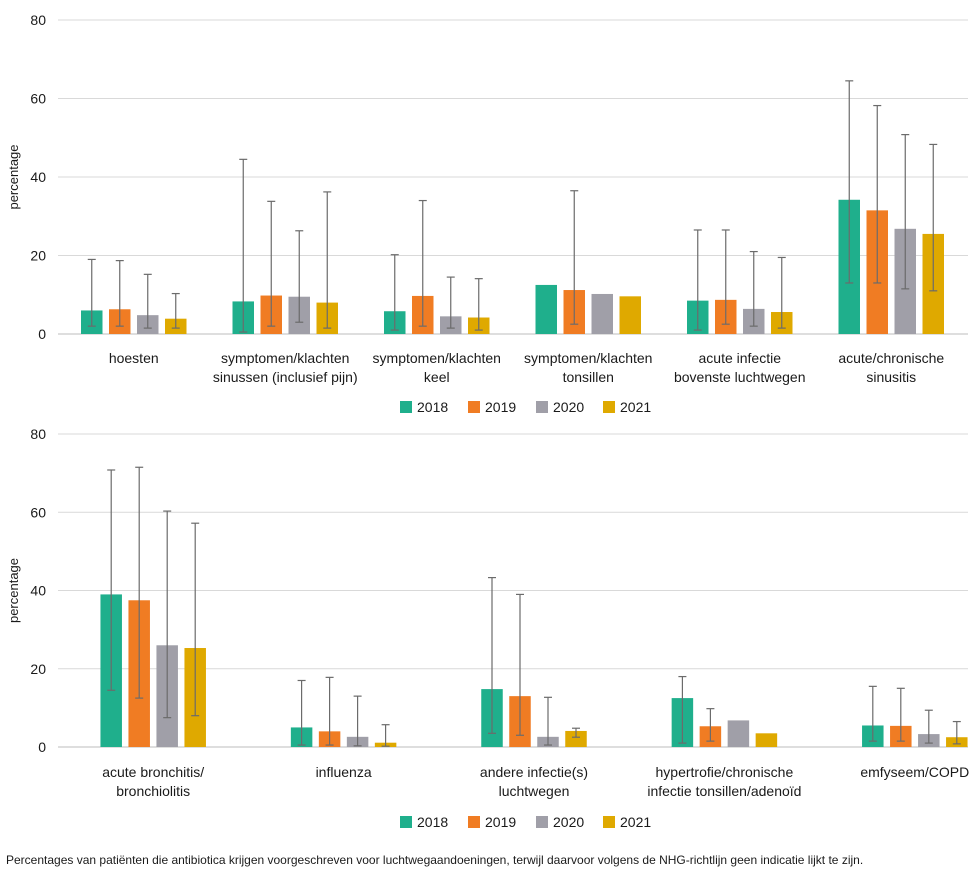 The width and height of the screenshot is (977, 894). What do you see at coordinates (344, 772) in the screenshot?
I see `category-label: influenza` at bounding box center [344, 772].